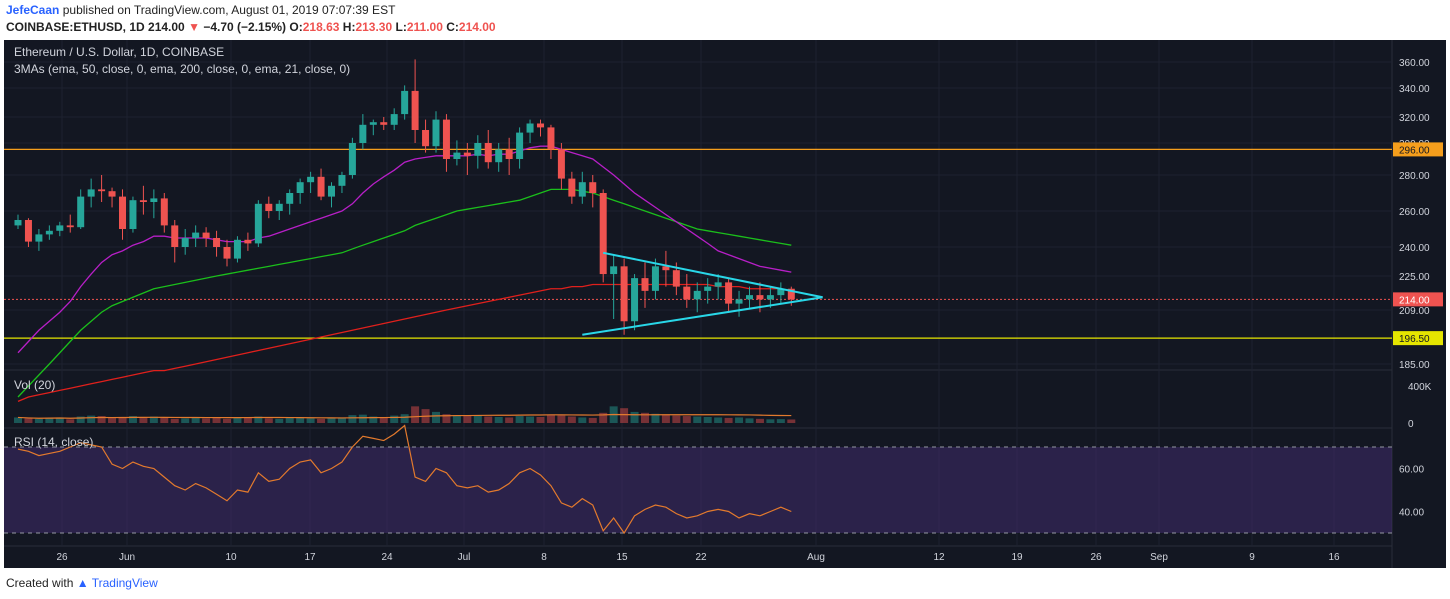 Image resolution: width=1450 pixels, height=599 pixels. I want to click on x-tick-label: 16, so click(1334, 557).